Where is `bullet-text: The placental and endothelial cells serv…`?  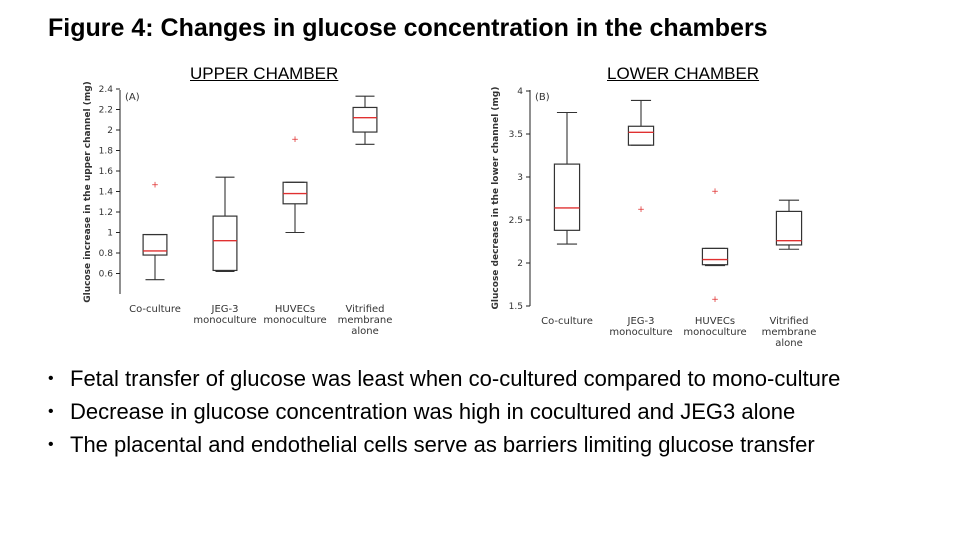 bullet-text: The placental and endothelial cells serv… is located at coordinates (442, 444).